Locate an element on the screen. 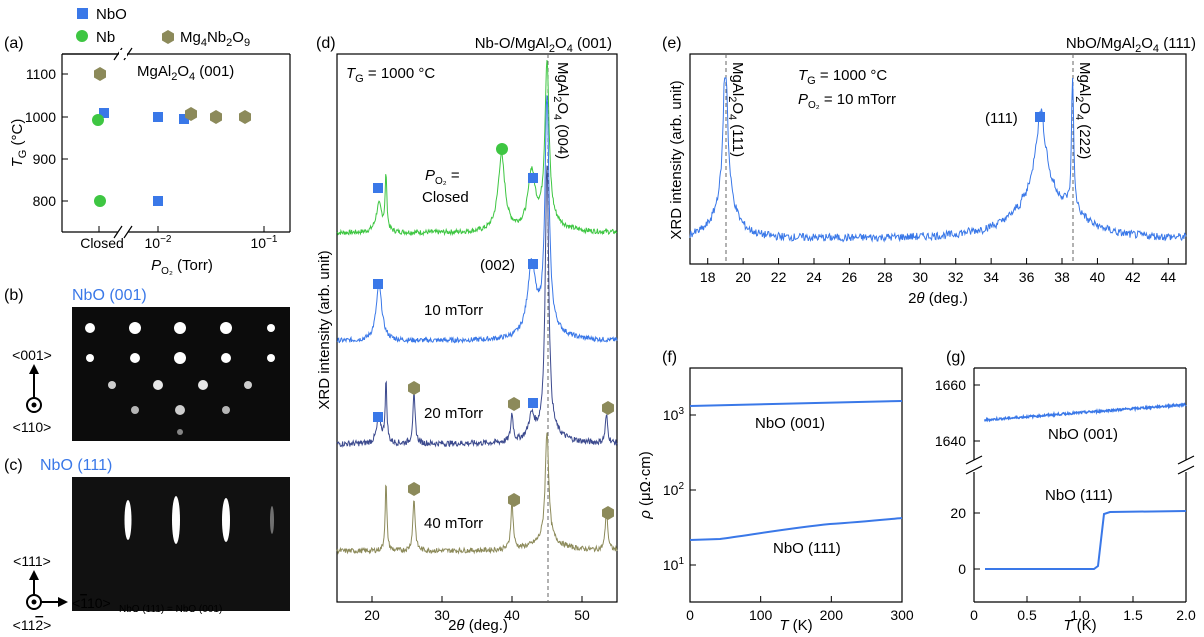 Image resolution: width=1204 pixels, height=637 pixels. y-axis-label-a: TG (°C) is located at coordinates (19, 143).